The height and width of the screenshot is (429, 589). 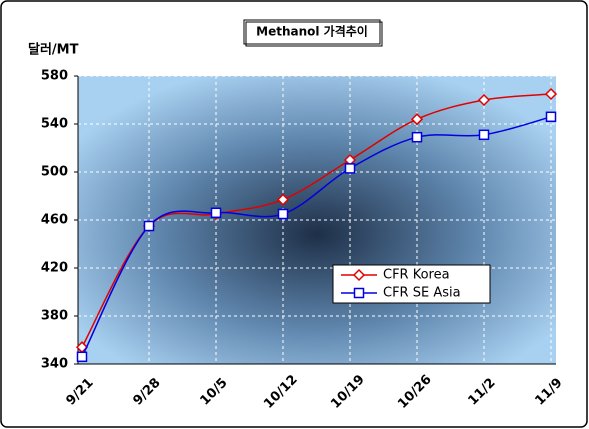 I want to click on y-tick-label: 340, so click(x=54, y=364).